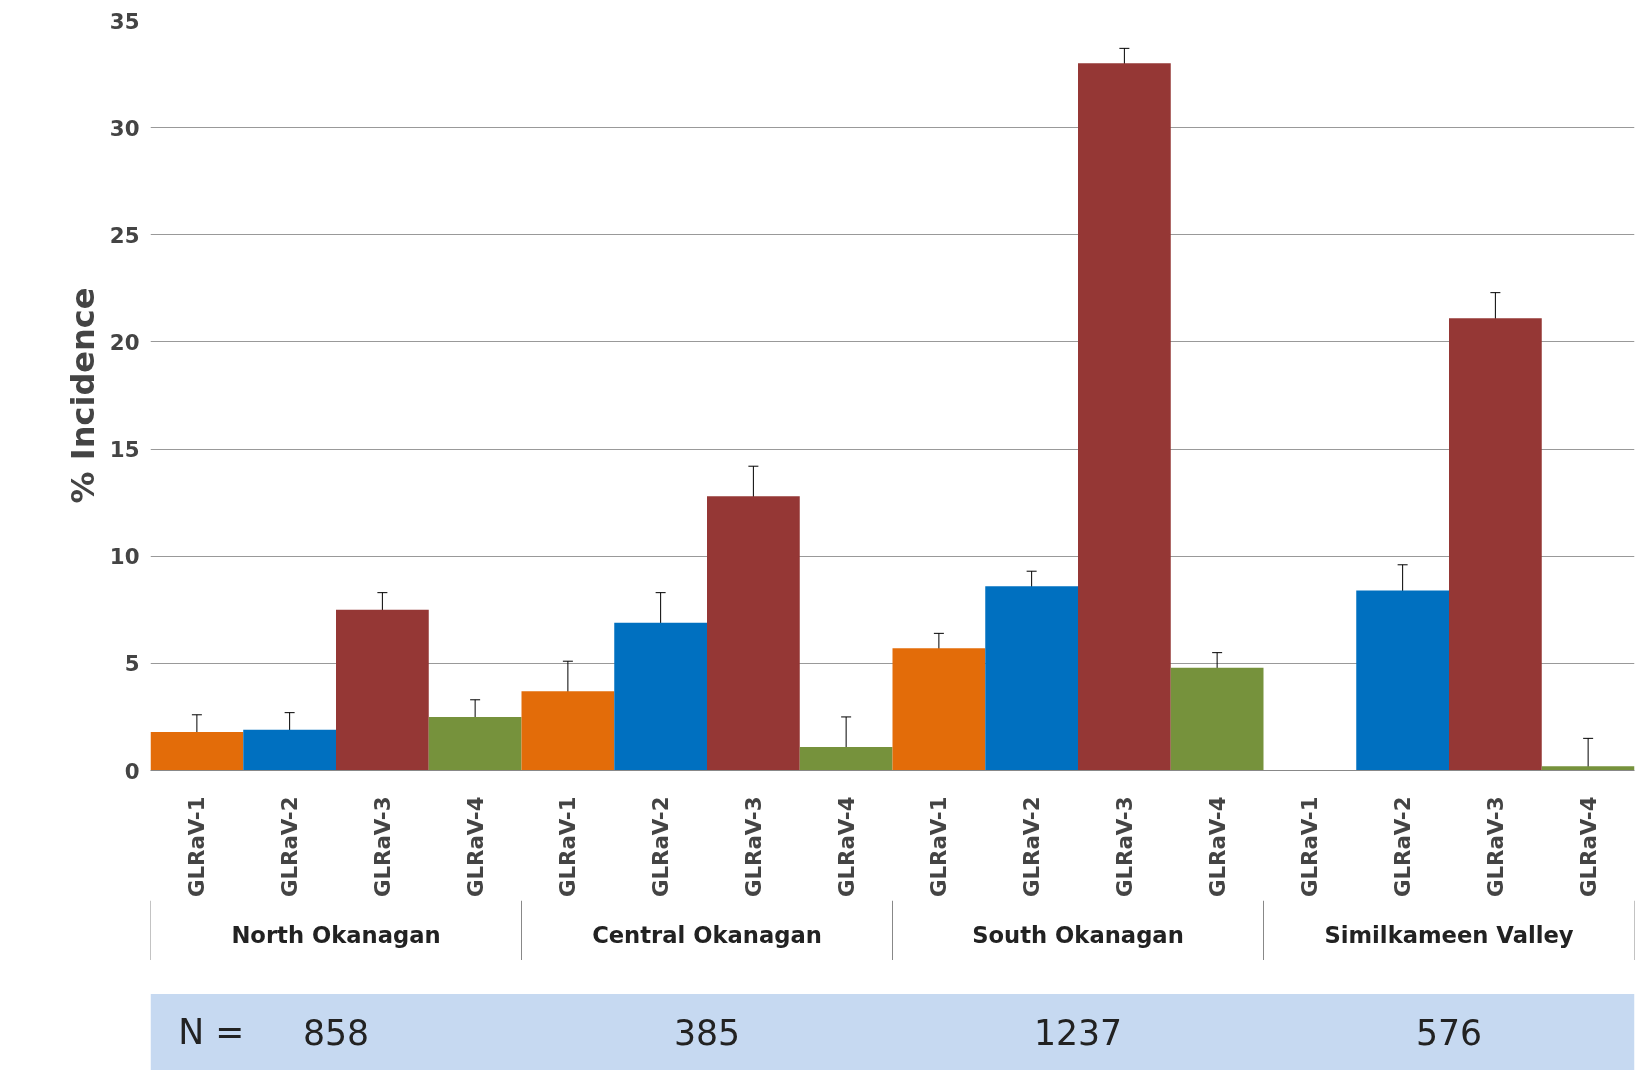  Describe the element at coordinates (132, 771) in the screenshot. I see `y-tick-label: 0` at that location.